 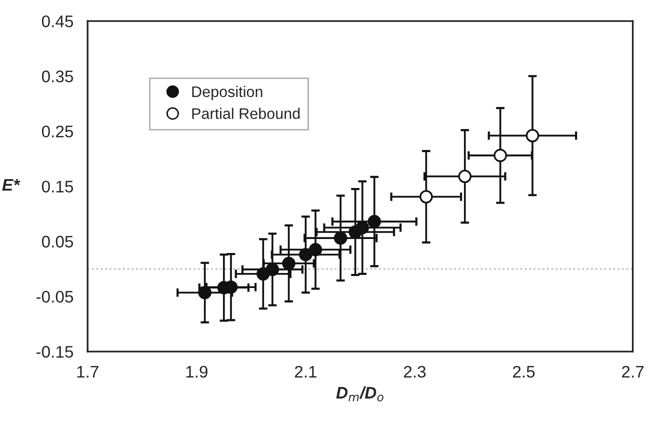 I want to click on y-axis-title: E*, so click(x=11, y=185).